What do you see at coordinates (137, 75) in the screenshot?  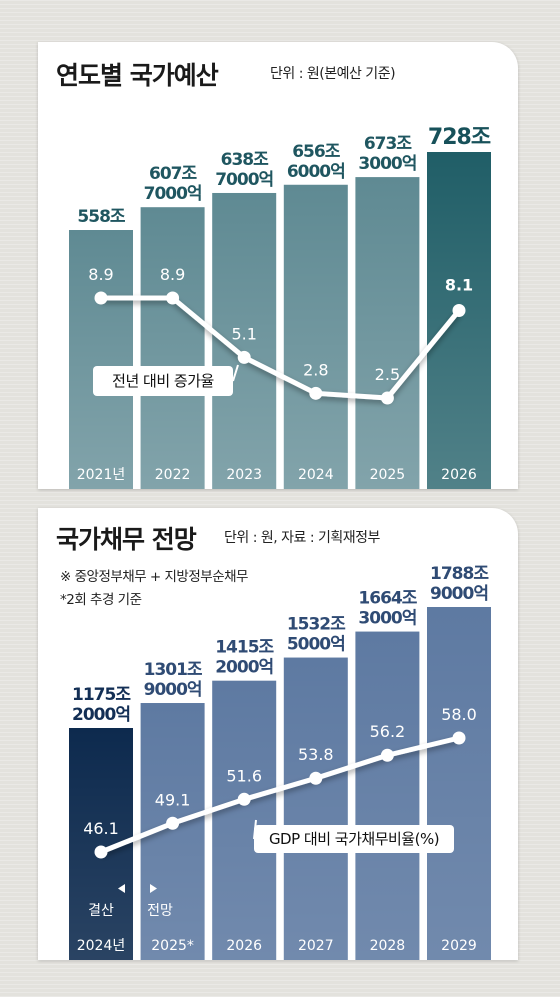 I see `chart-title: 연도별 국가예산` at bounding box center [137, 75].